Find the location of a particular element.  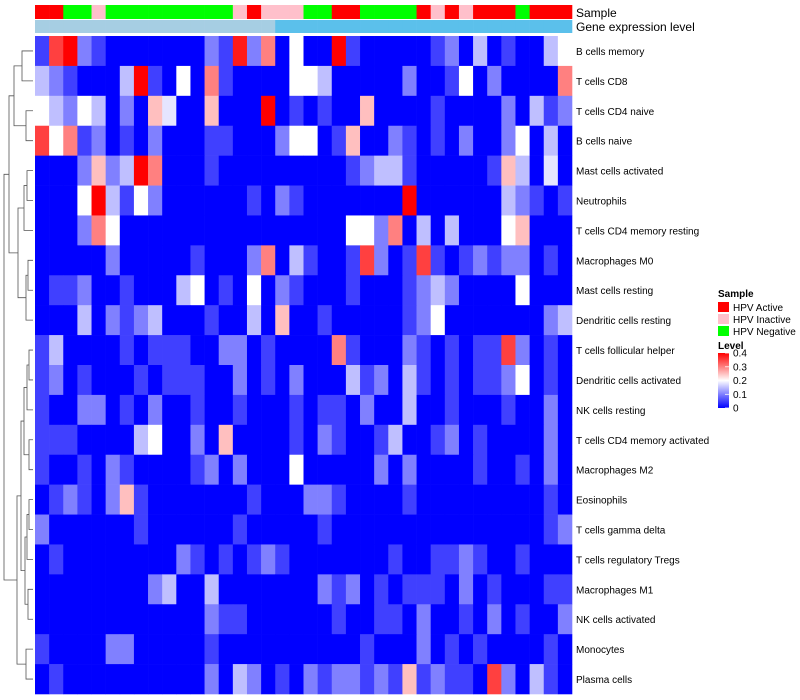

row-label: Dendritic cells activated is located at coordinates (628, 381).